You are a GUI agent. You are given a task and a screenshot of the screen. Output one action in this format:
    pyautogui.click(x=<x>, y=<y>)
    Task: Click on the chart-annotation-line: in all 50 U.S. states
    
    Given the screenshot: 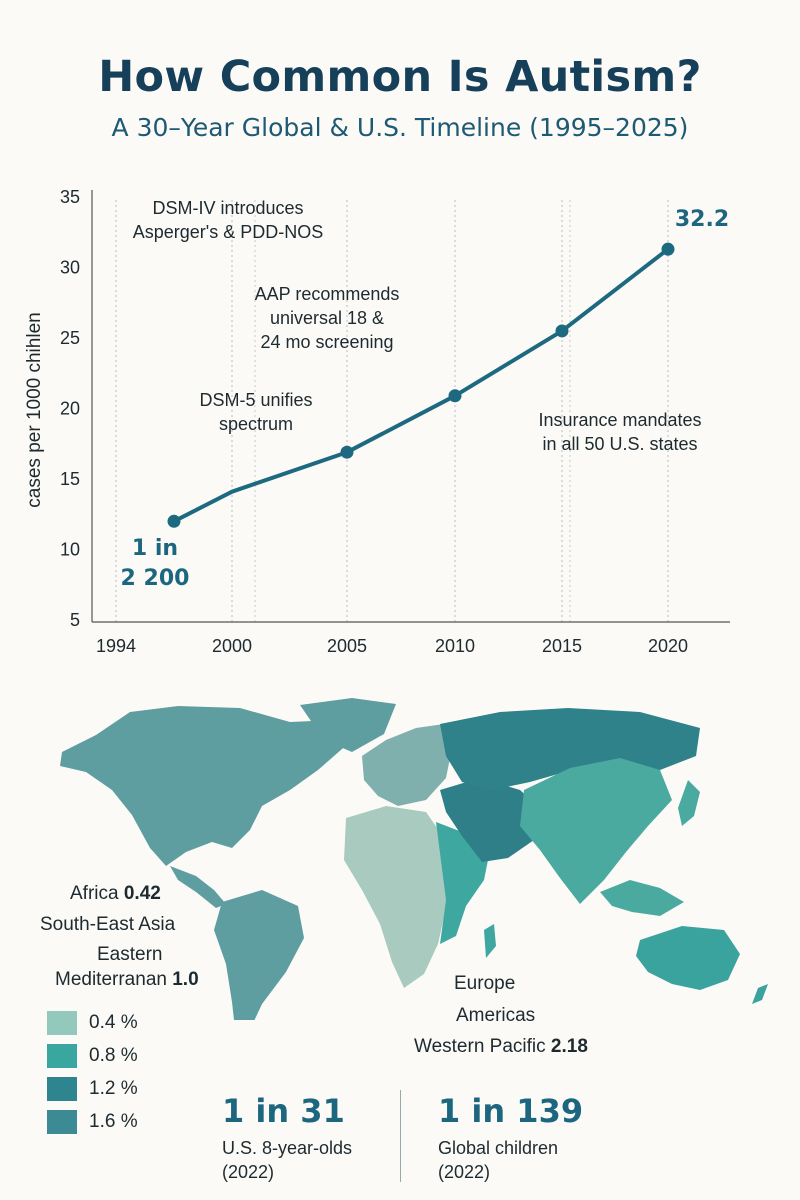 What is the action you would take?
    pyautogui.click(x=619, y=444)
    